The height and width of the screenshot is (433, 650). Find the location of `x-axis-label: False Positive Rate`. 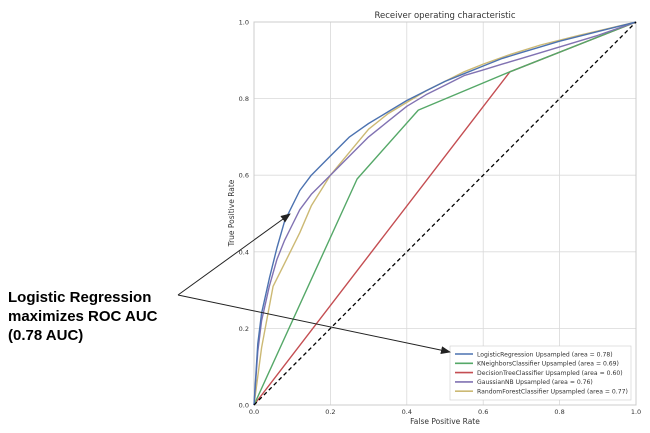

x-axis-label: False Positive Rate is located at coordinates (445, 421).